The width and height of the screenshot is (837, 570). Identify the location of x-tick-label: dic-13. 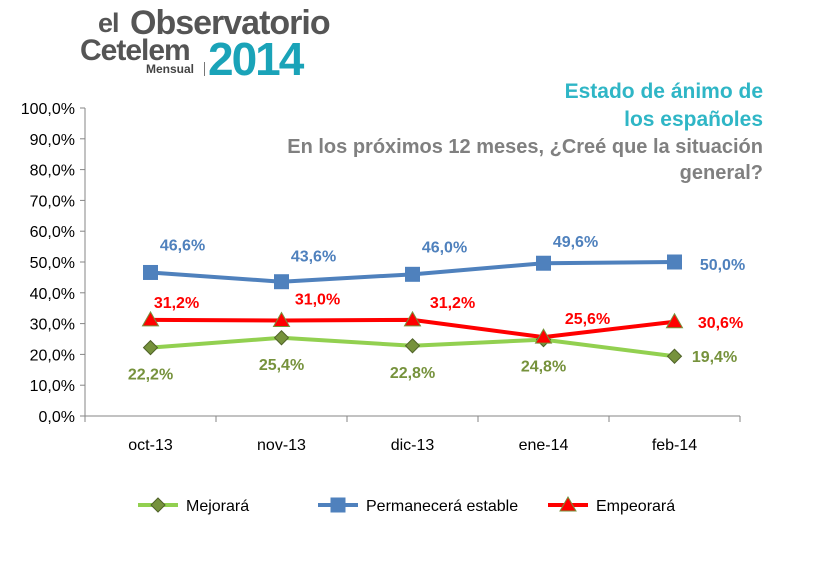
(413, 445).